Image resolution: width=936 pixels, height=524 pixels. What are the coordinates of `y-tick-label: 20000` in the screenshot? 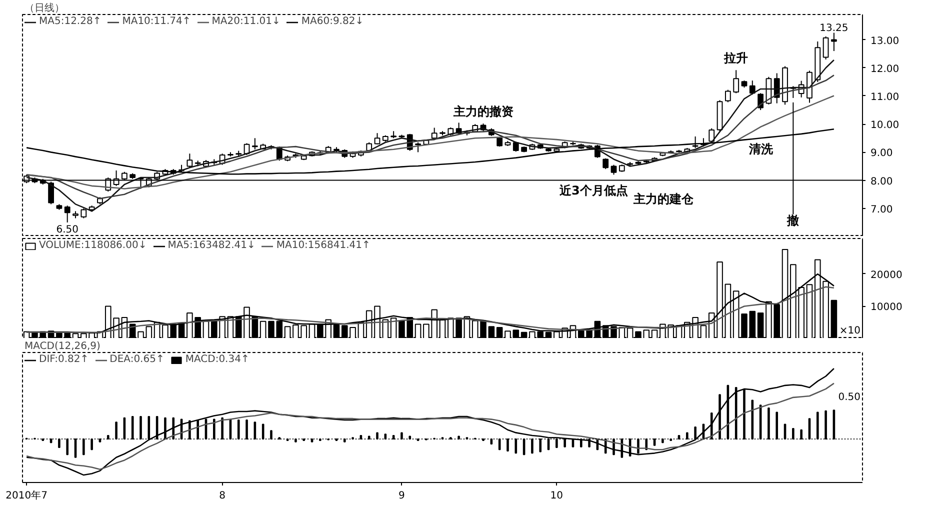 It's located at (886, 275).